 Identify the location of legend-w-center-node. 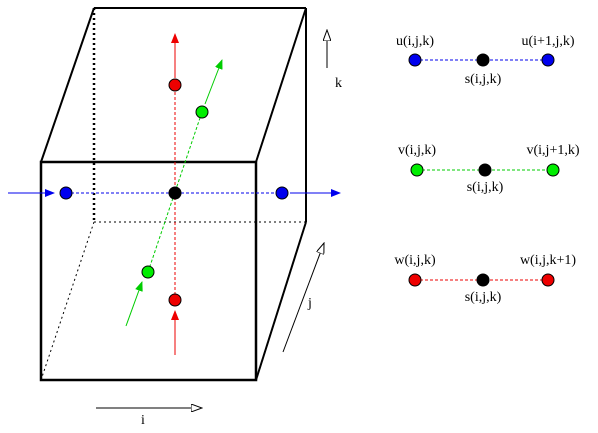
(483, 280).